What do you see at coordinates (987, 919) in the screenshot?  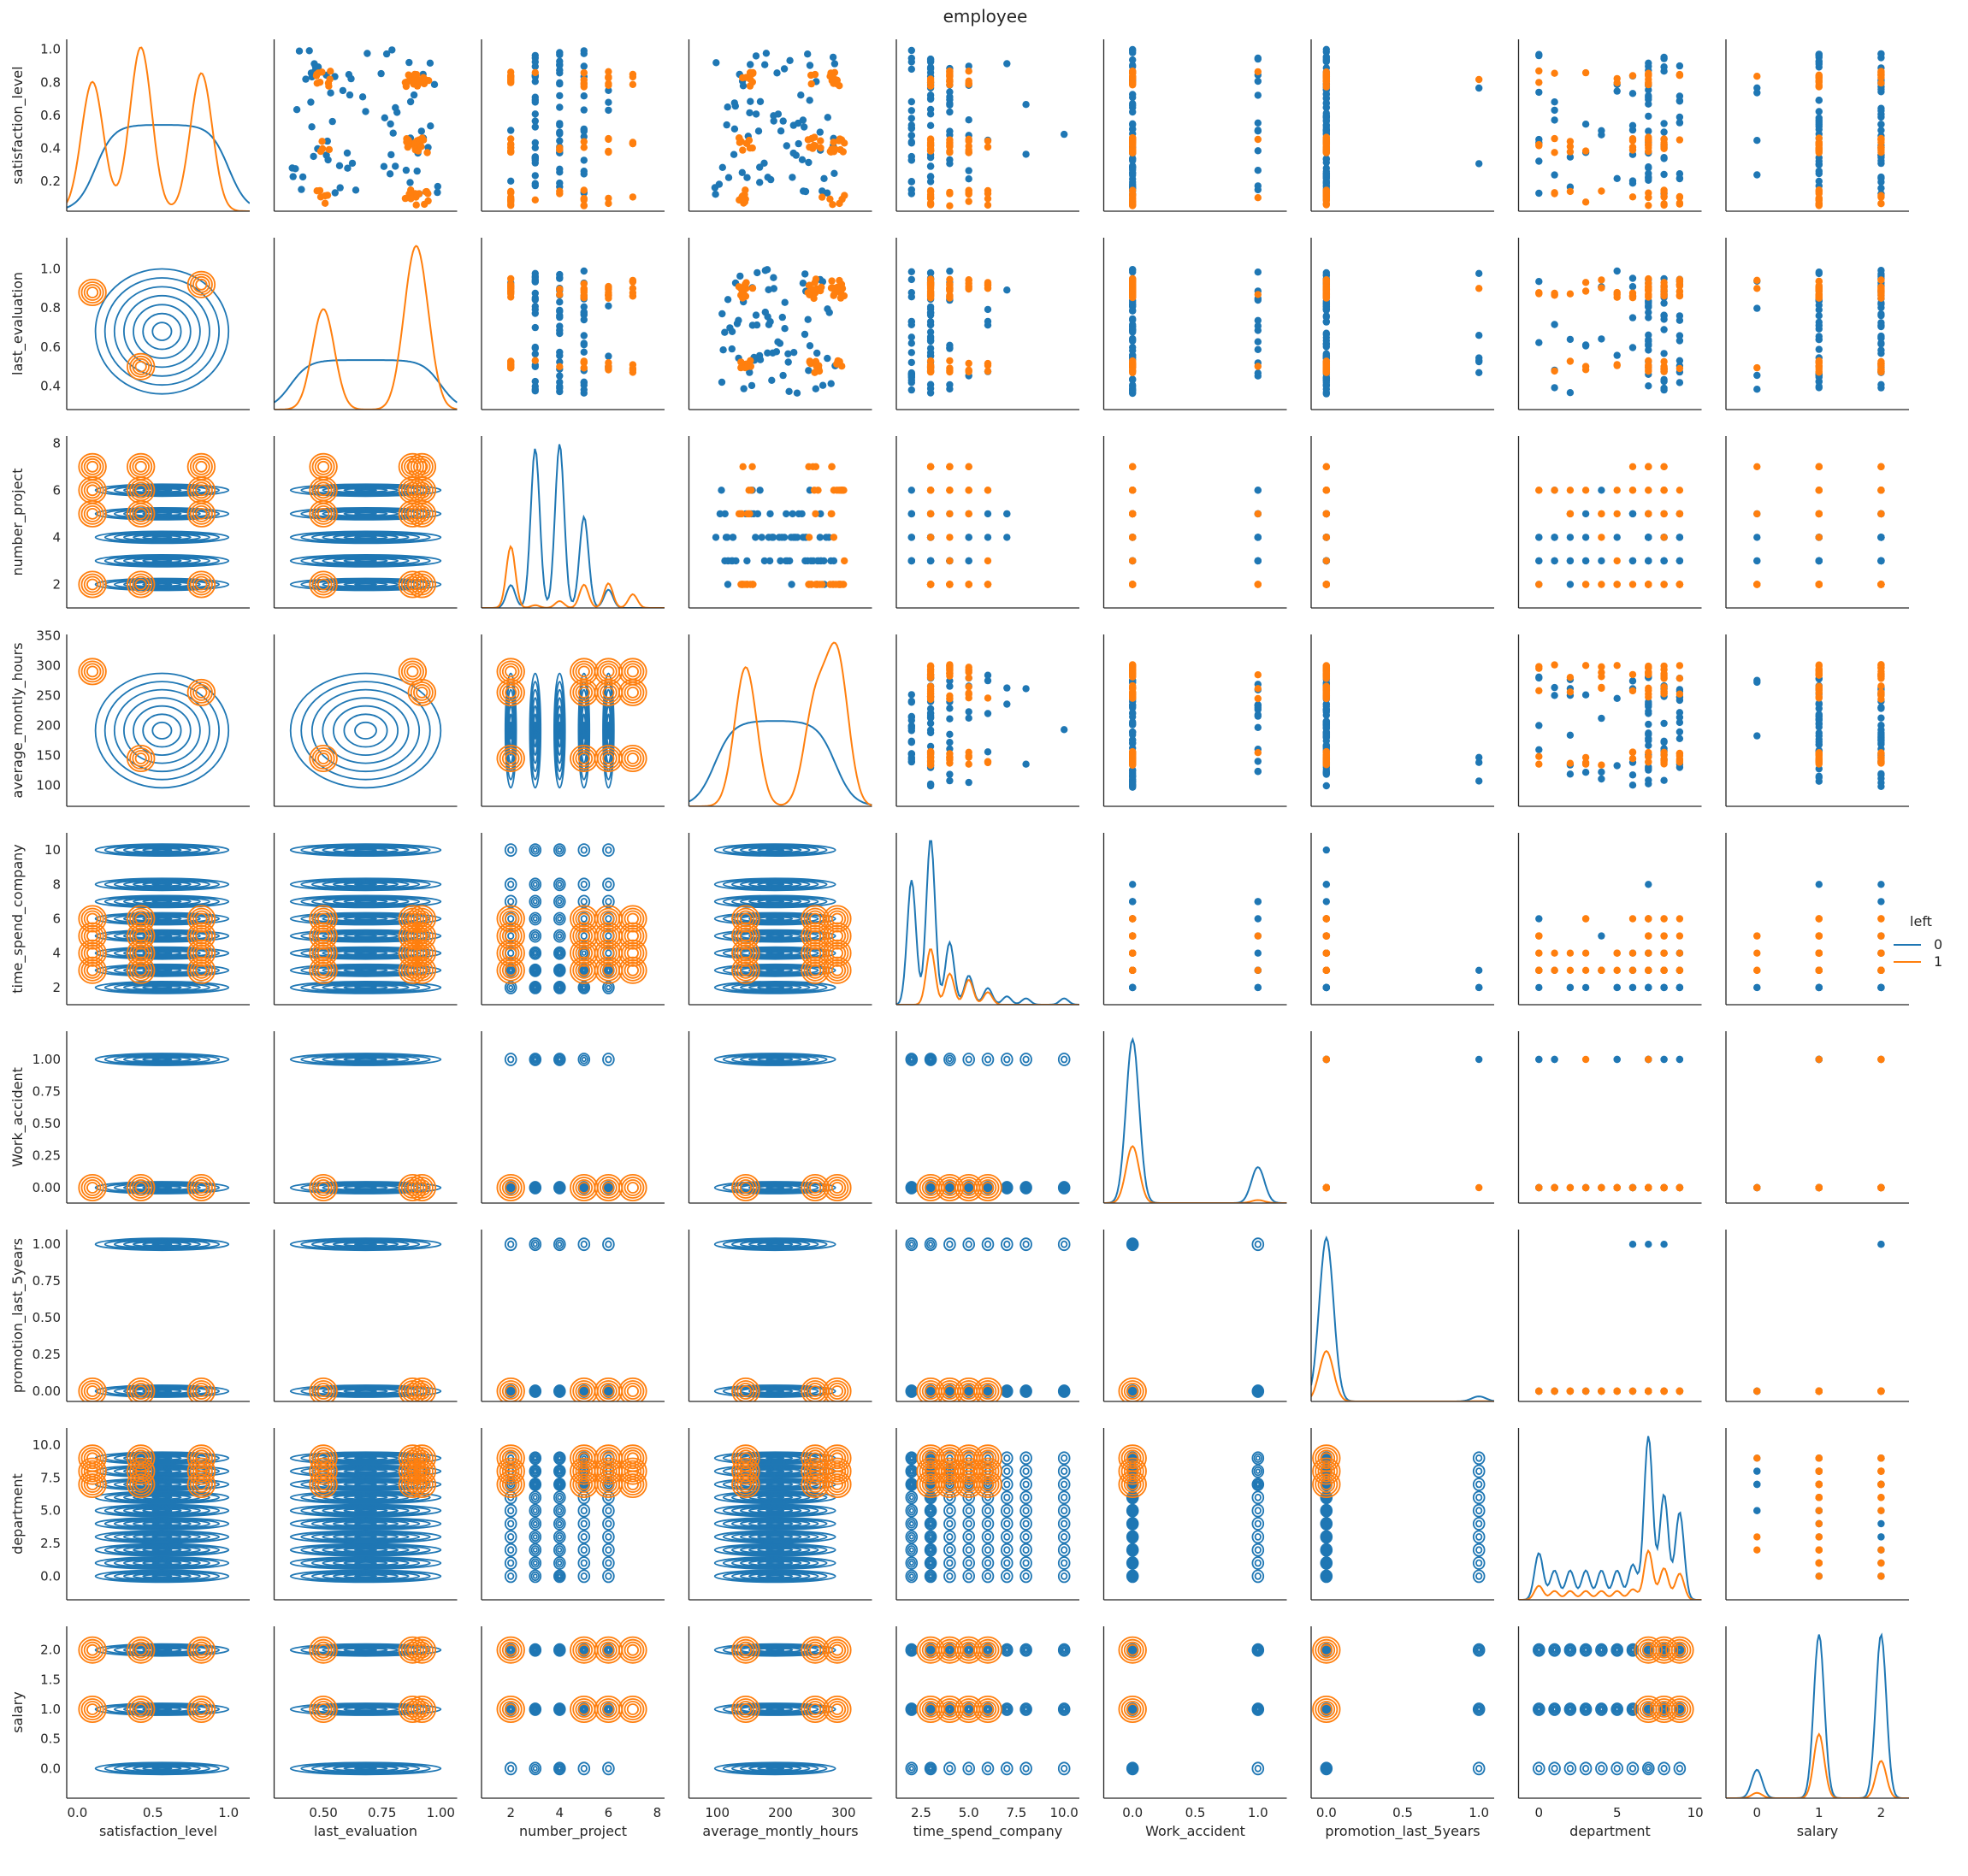 I see `panel-time_spend_company-vs-time_spend_company` at bounding box center [987, 919].